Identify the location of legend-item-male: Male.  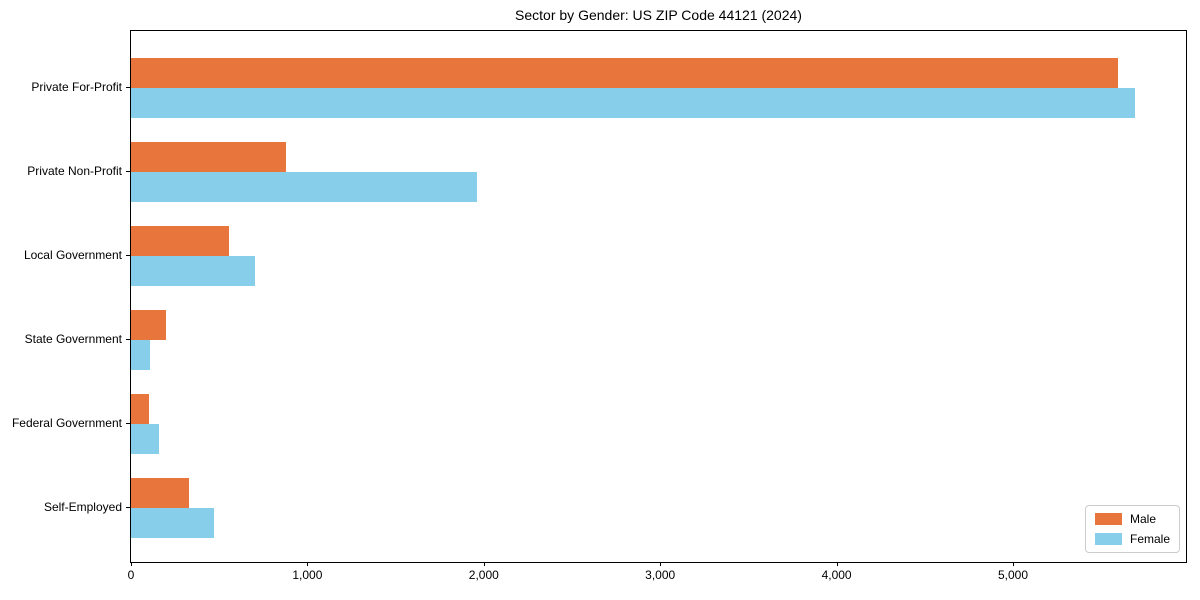
(1132, 519).